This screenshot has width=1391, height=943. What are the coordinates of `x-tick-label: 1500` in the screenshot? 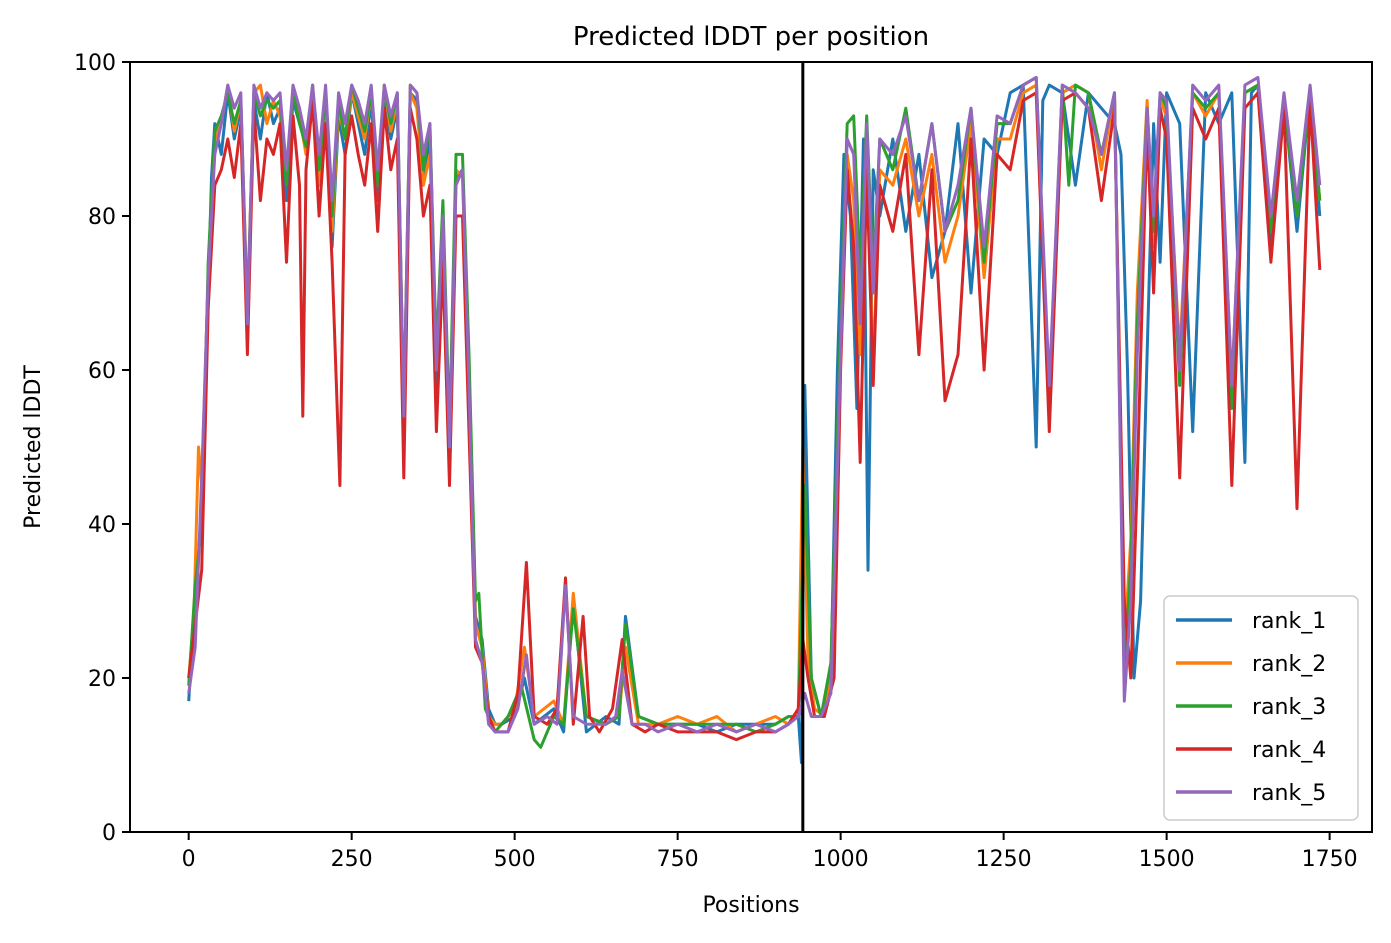 It's located at (1167, 859).